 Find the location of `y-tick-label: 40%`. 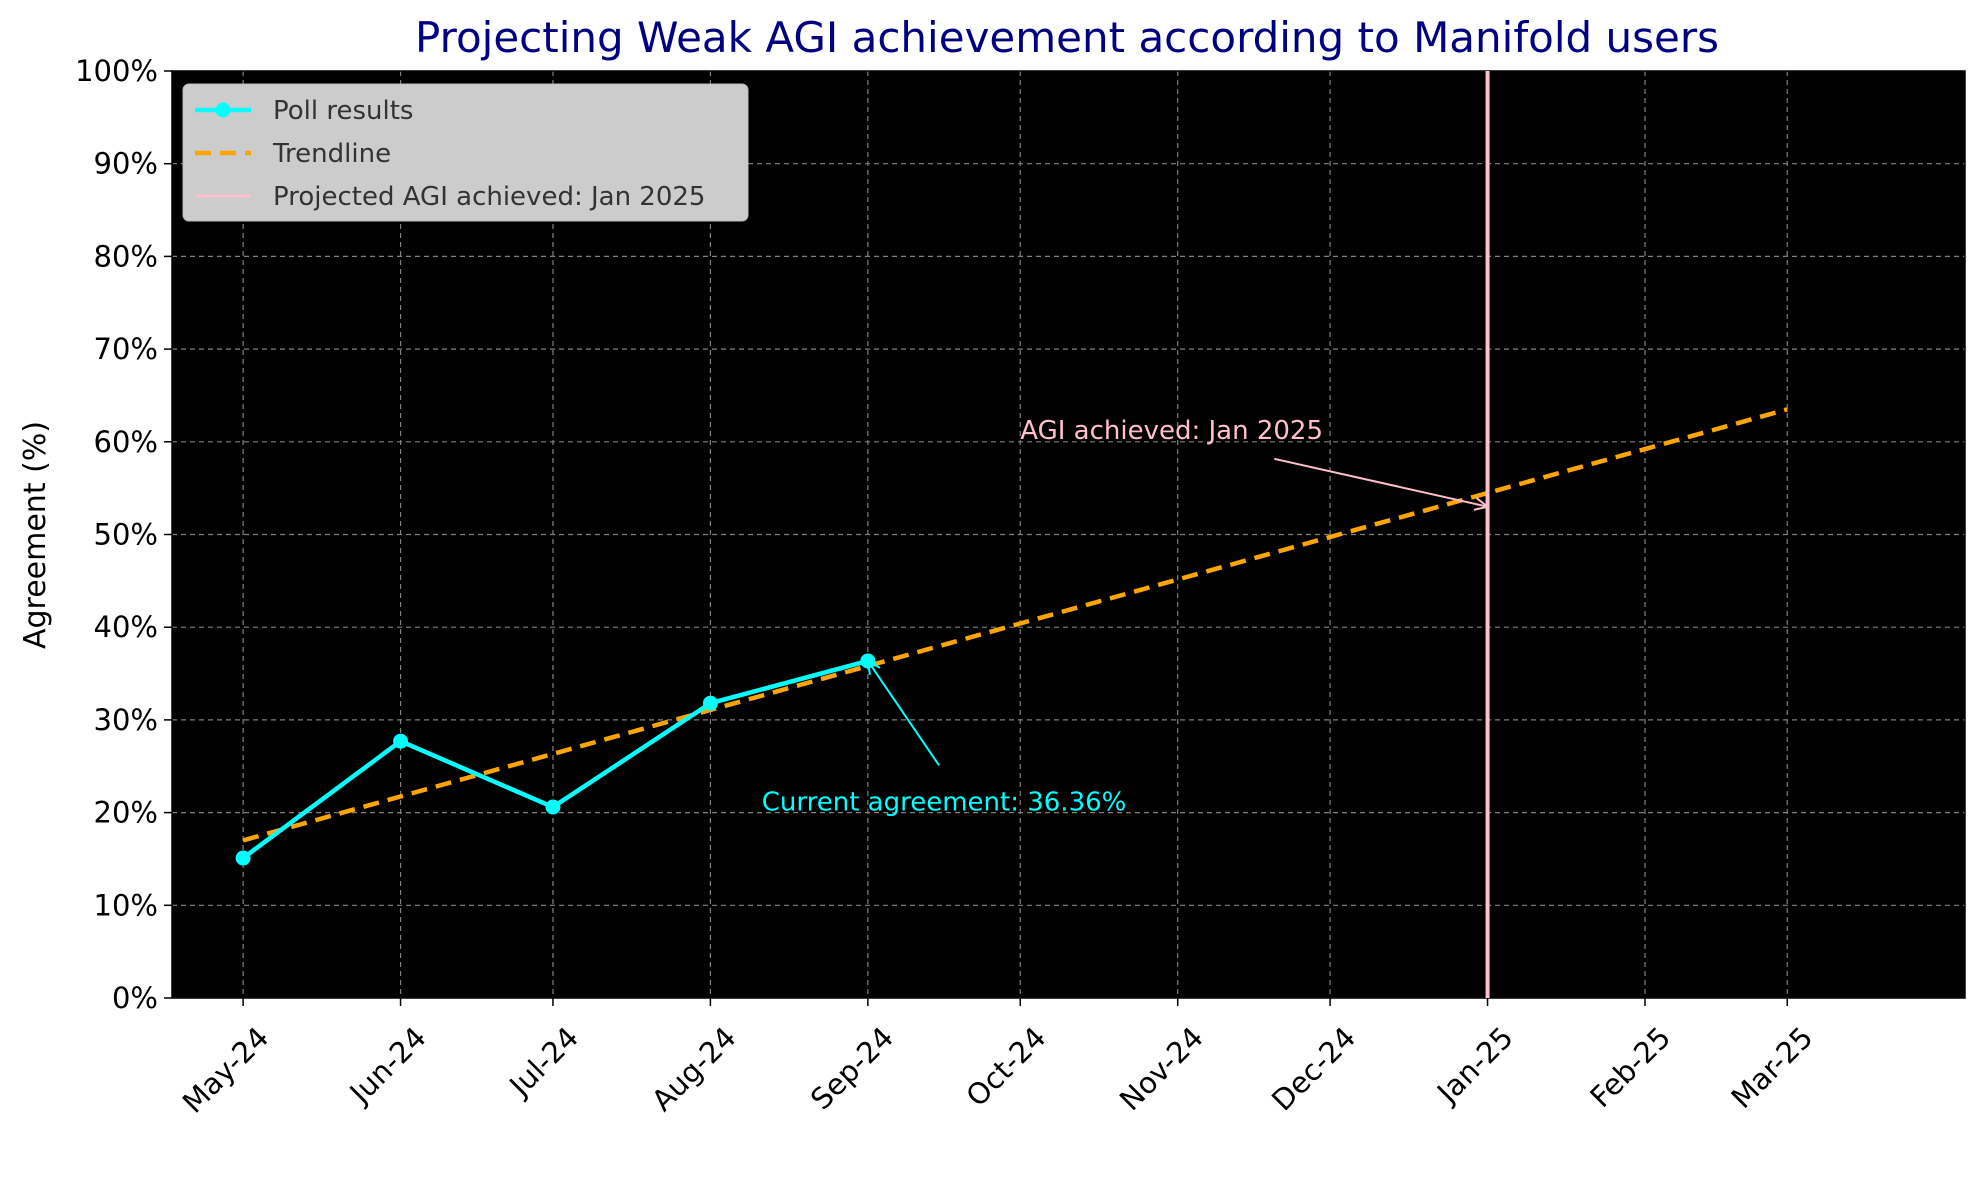

y-tick-label: 40% is located at coordinates (126, 627).